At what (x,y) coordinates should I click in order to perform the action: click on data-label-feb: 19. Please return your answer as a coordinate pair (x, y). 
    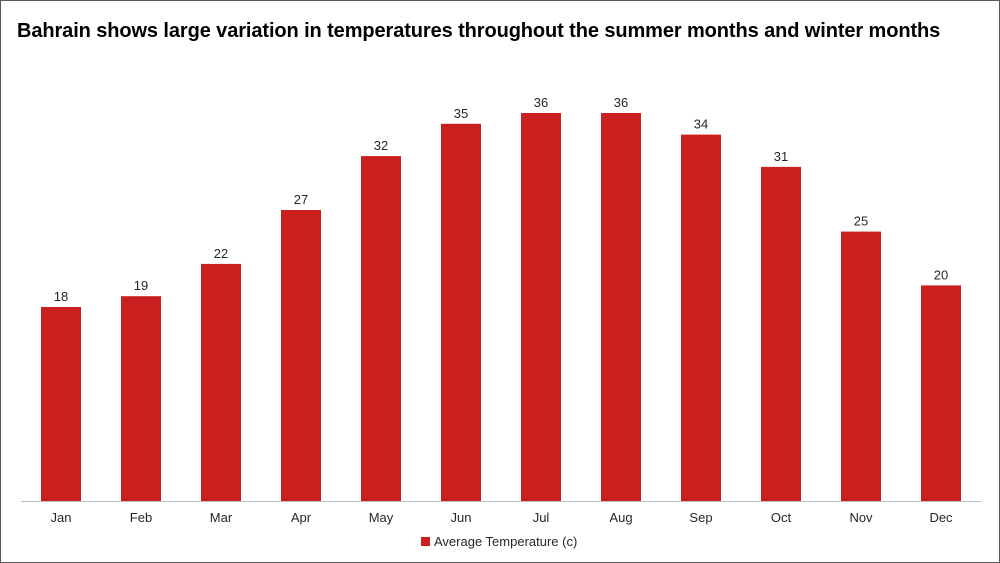
    Looking at the image, I should click on (141, 285).